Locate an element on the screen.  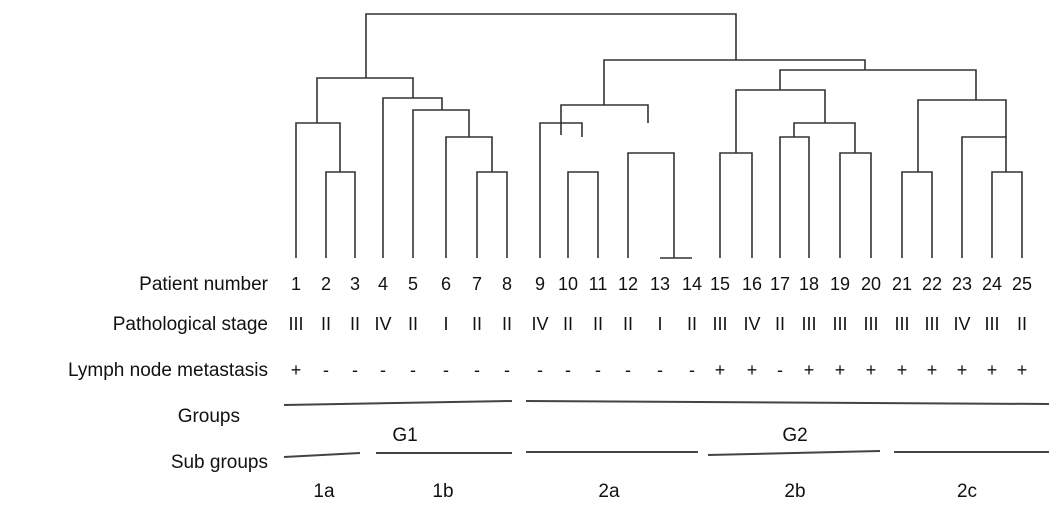
group-bar-g2 is located at coordinates (787, 402).